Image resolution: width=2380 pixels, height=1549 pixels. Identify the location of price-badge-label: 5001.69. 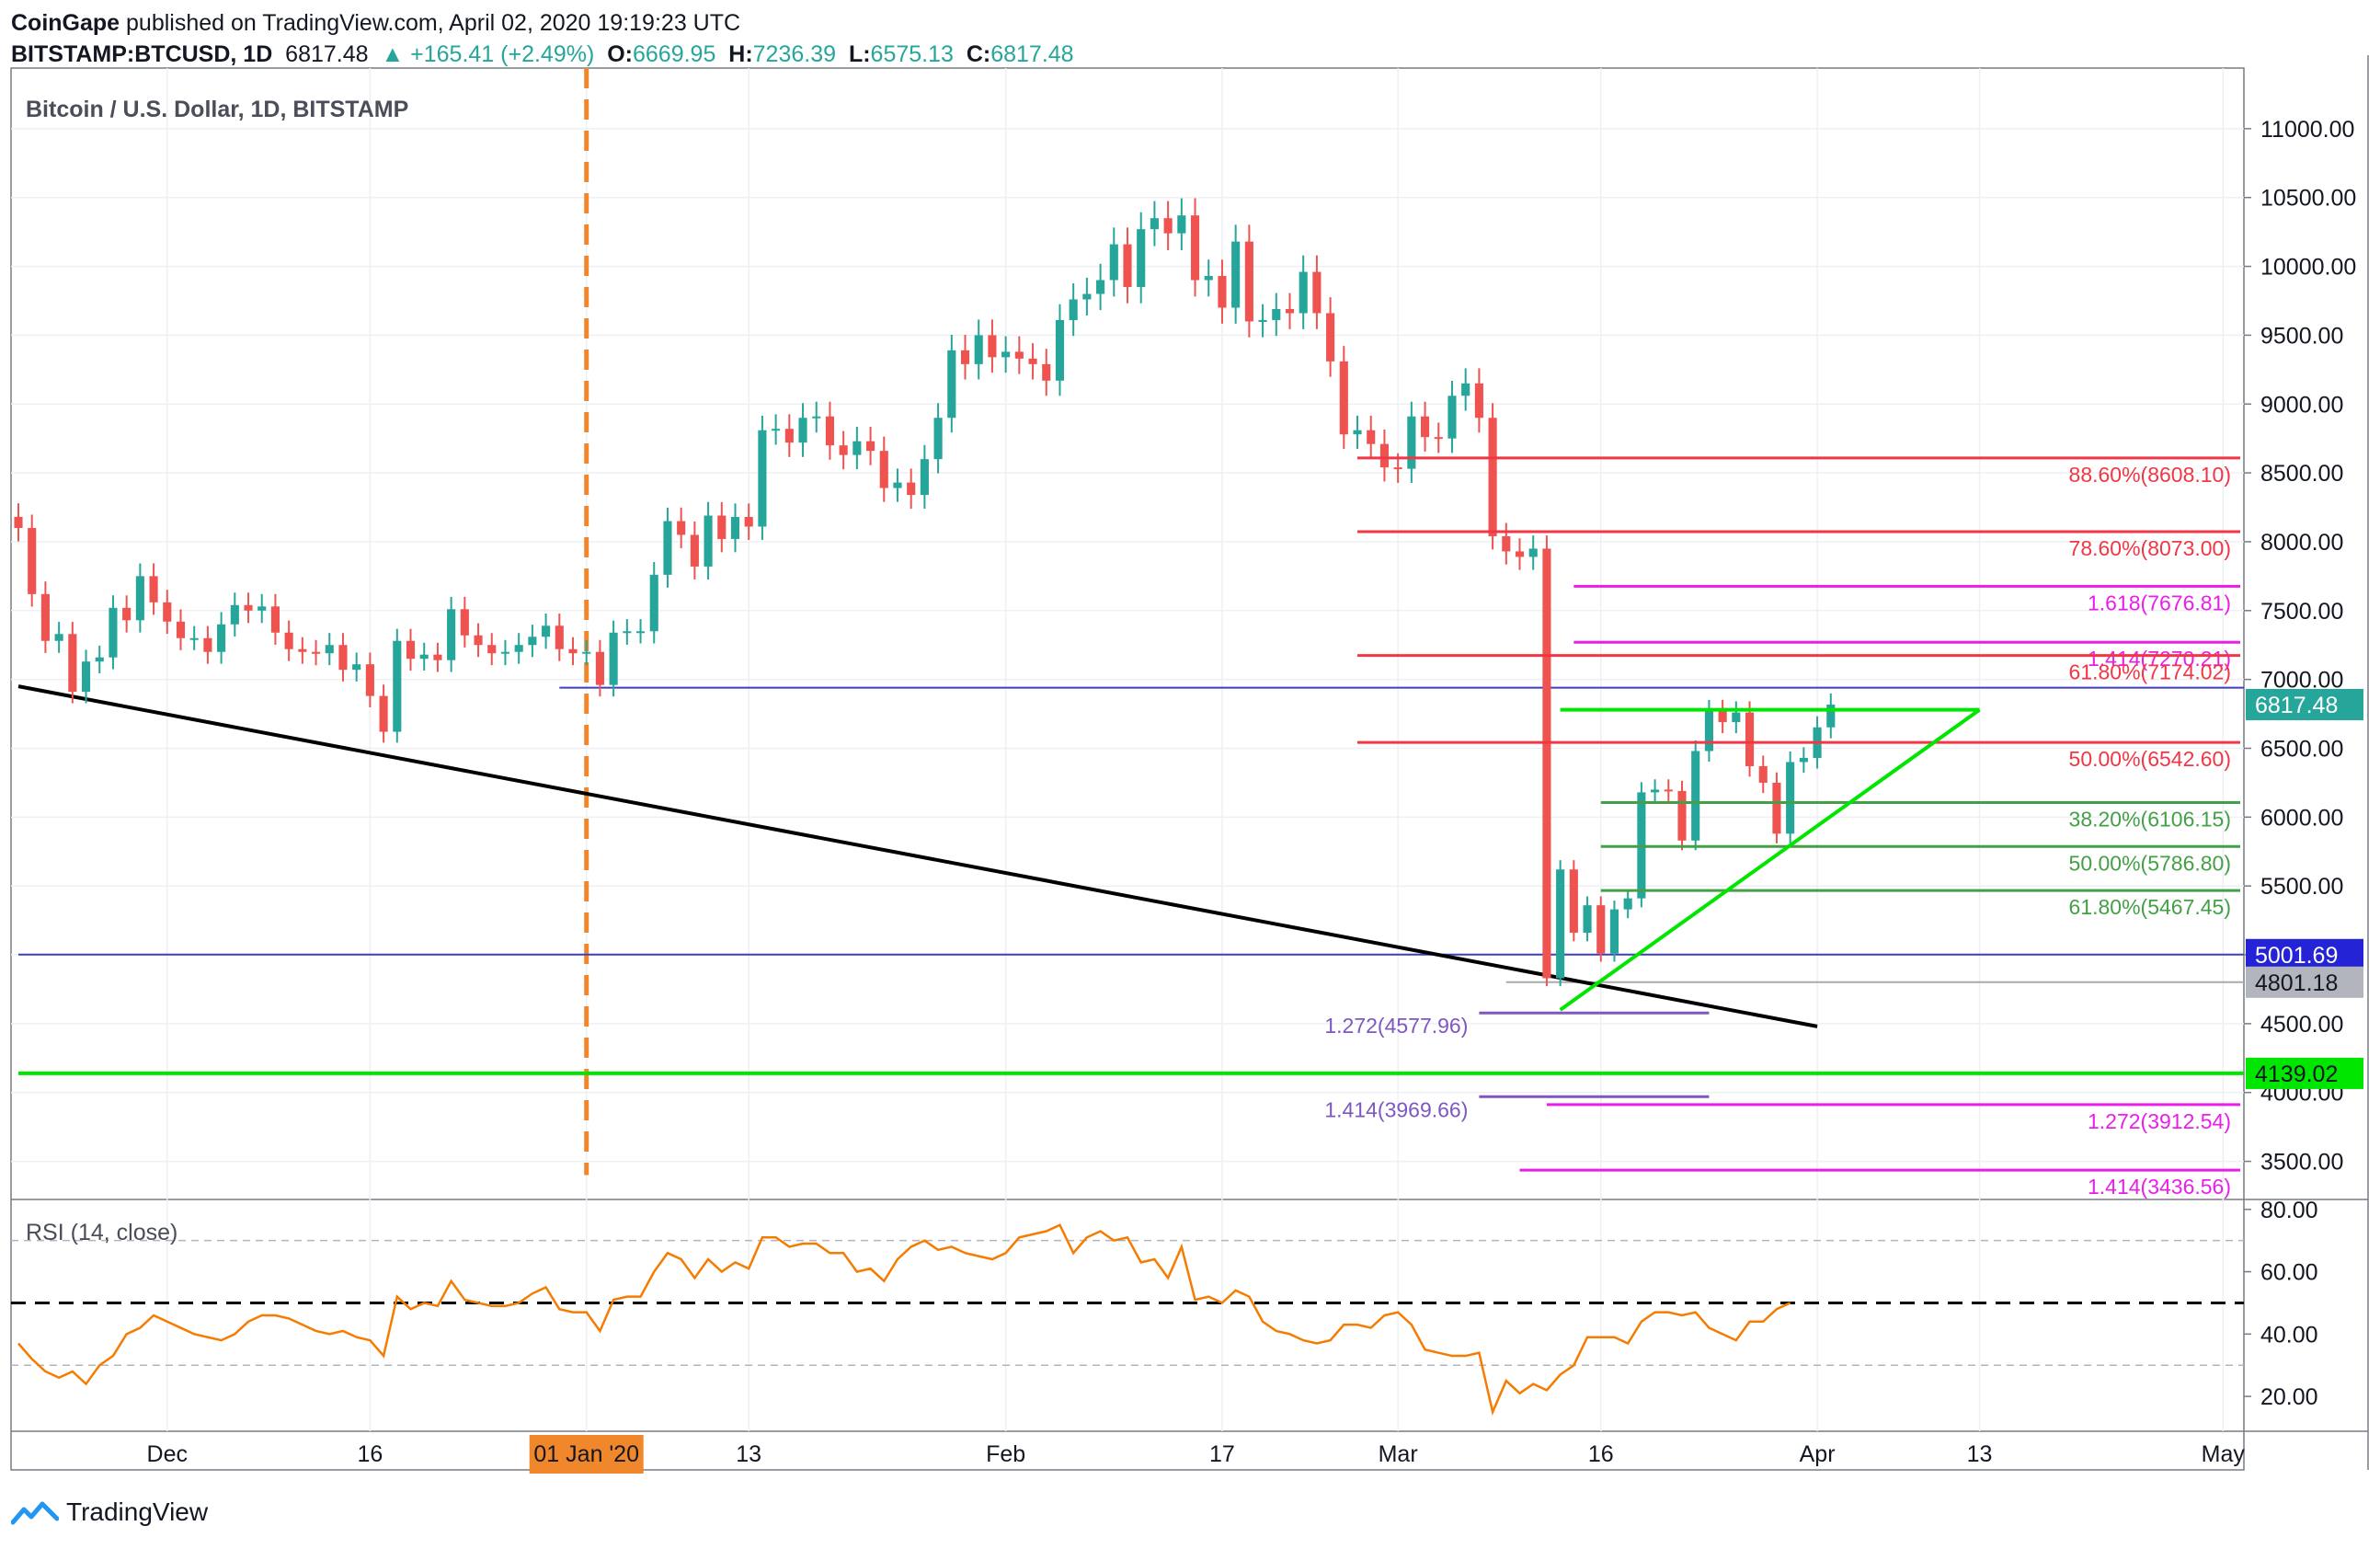
(2296, 956).